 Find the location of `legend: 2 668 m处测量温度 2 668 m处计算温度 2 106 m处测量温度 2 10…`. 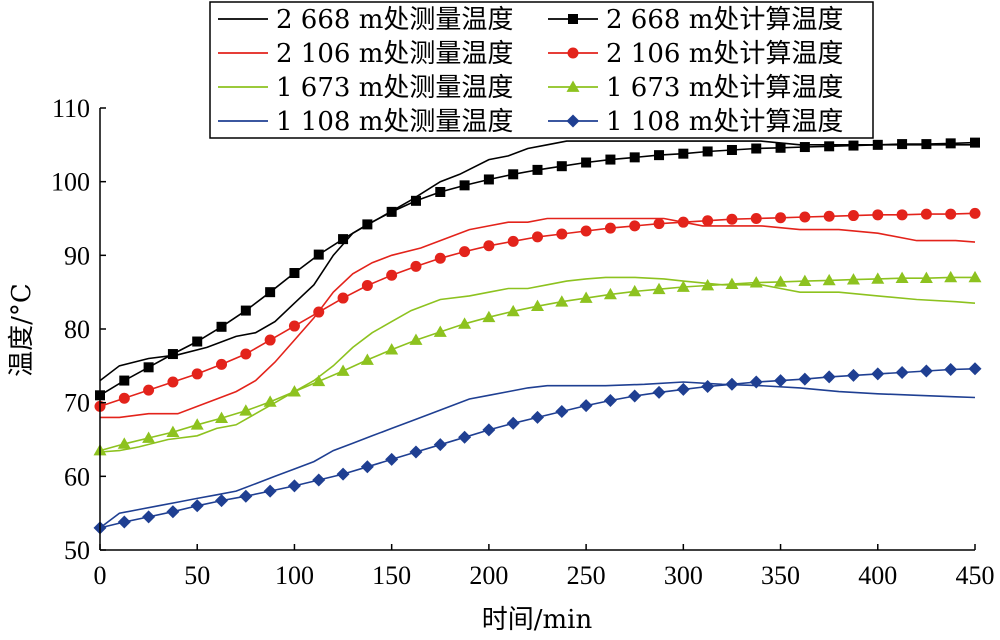

legend: 2 668 m处测量温度 2 668 m处计算温度 2 106 m处测量温度 2 10… is located at coordinates (541, 70).